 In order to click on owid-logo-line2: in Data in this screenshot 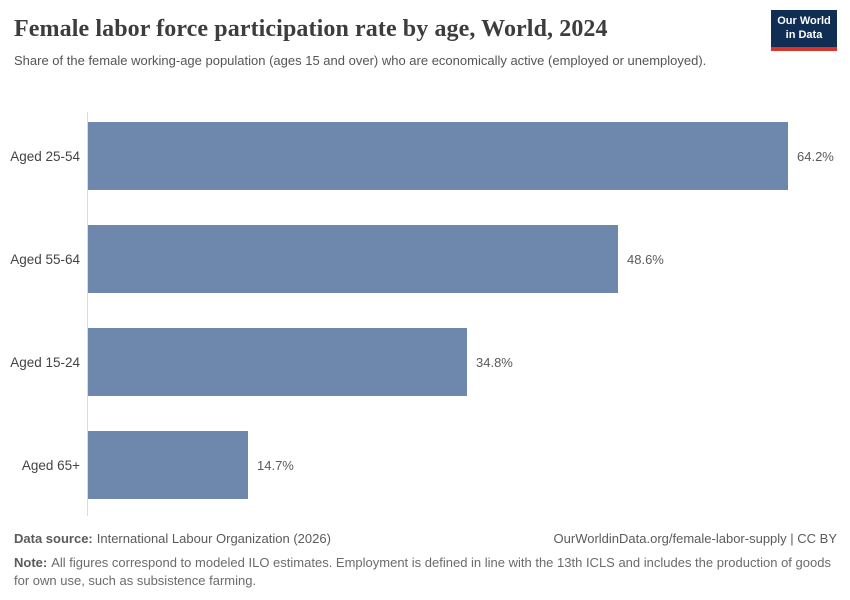, I will do `click(804, 34)`.